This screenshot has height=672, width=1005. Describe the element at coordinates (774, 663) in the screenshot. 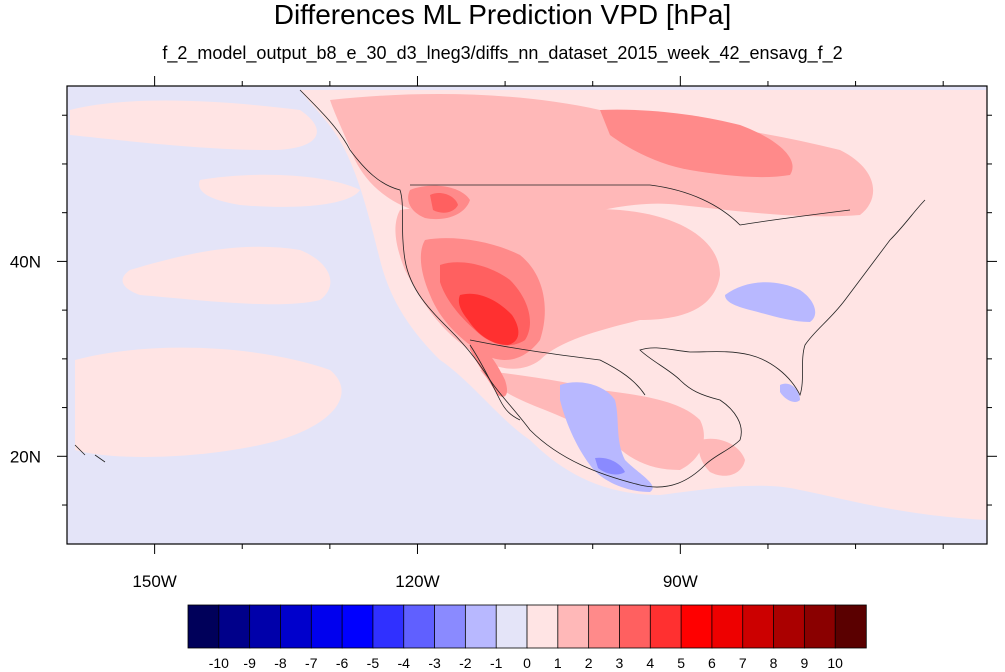

I see `colorbar-label: 8` at that location.